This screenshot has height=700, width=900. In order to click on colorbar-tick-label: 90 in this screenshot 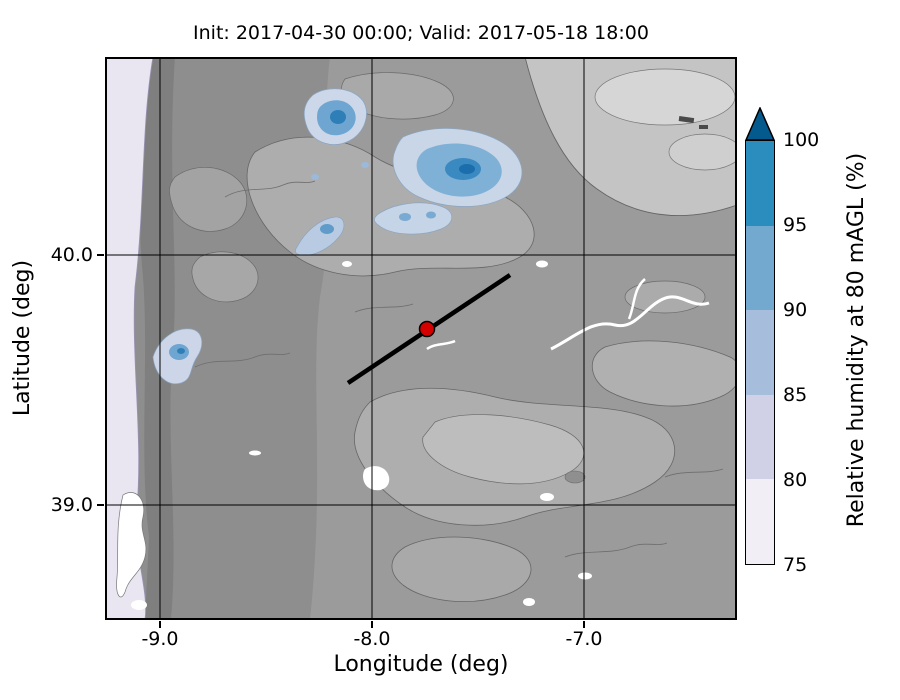, I will do `click(795, 310)`.